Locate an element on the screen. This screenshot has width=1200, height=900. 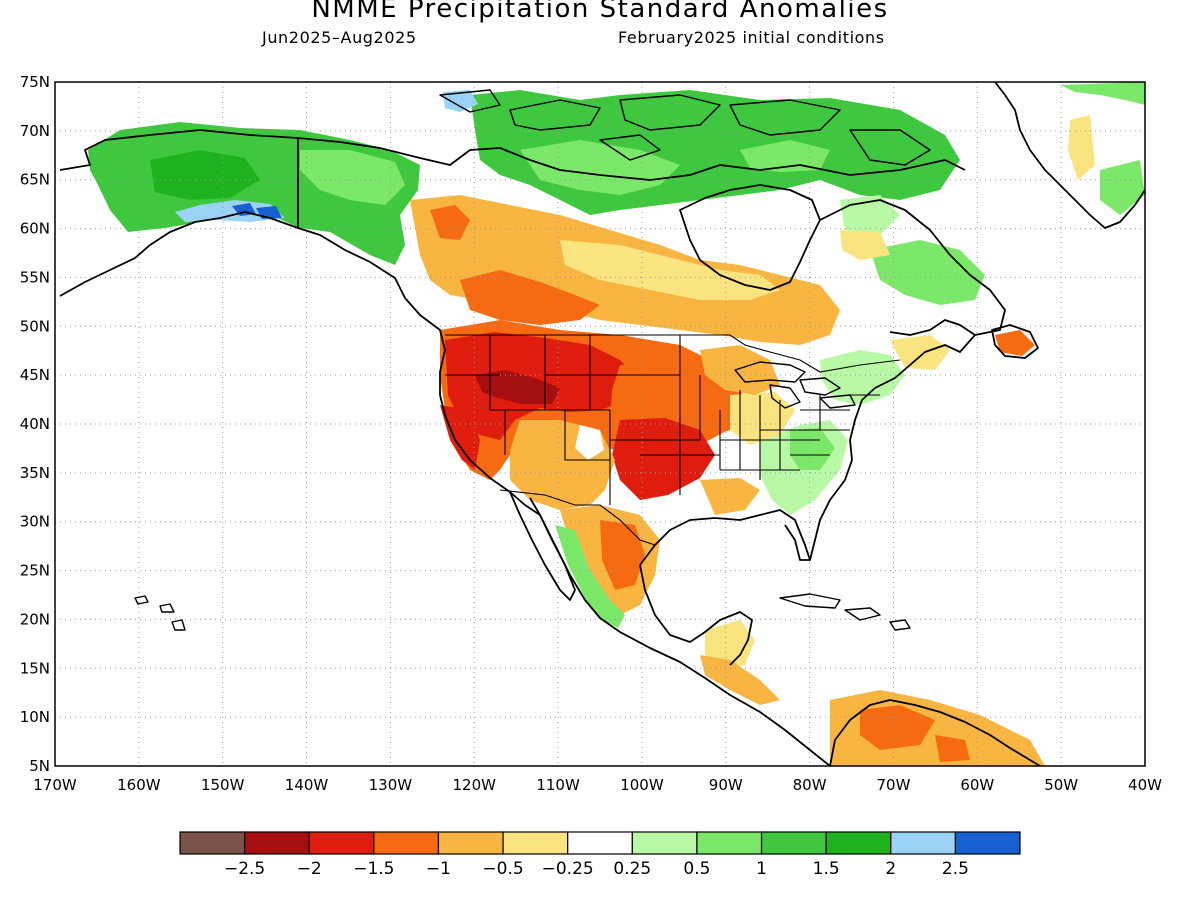
lat-tick-label: 50N is located at coordinates (35, 326).